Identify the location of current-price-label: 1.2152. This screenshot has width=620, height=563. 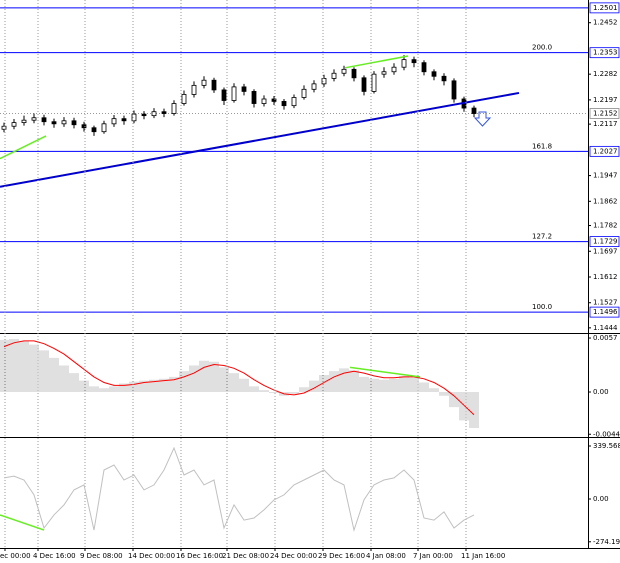
(605, 114).